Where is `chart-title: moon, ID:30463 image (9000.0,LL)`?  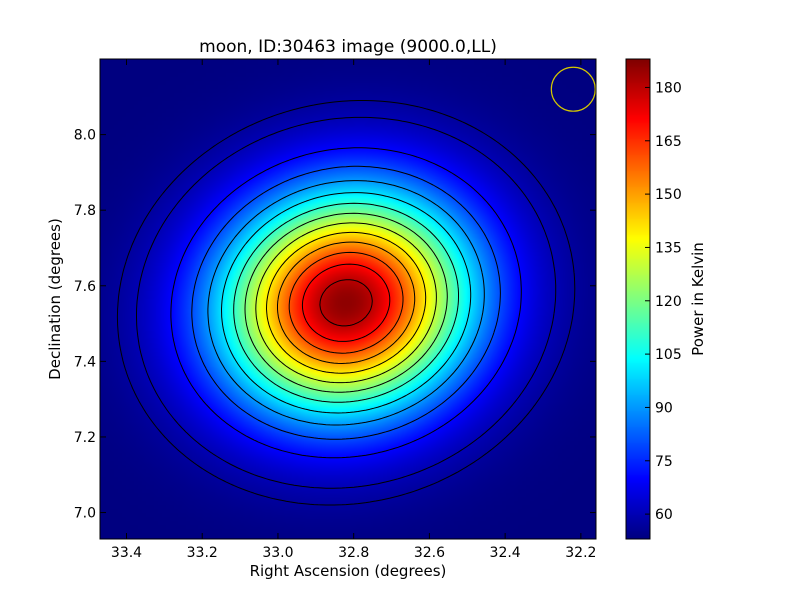 chart-title: moon, ID:30463 image (9000.0,LL) is located at coordinates (348, 47).